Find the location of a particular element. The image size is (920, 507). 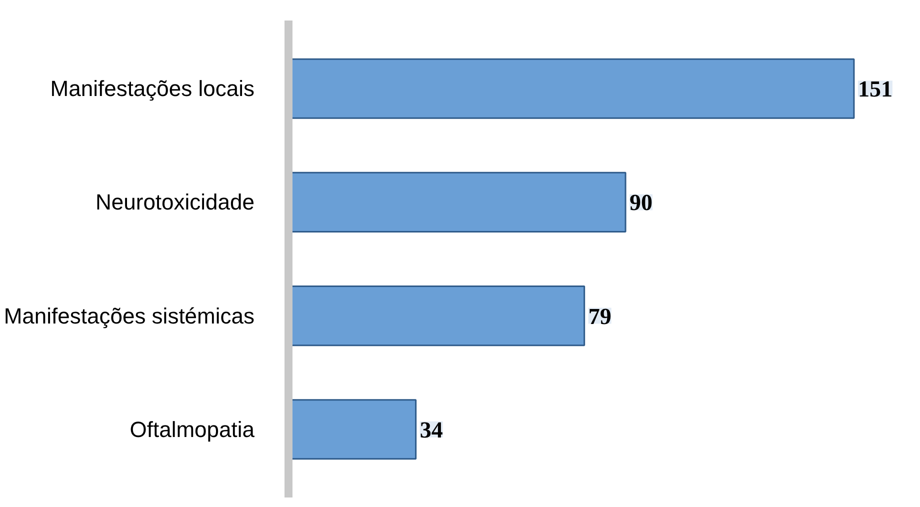

y-tick-label: Oftalmopatia is located at coordinates (193, 429).